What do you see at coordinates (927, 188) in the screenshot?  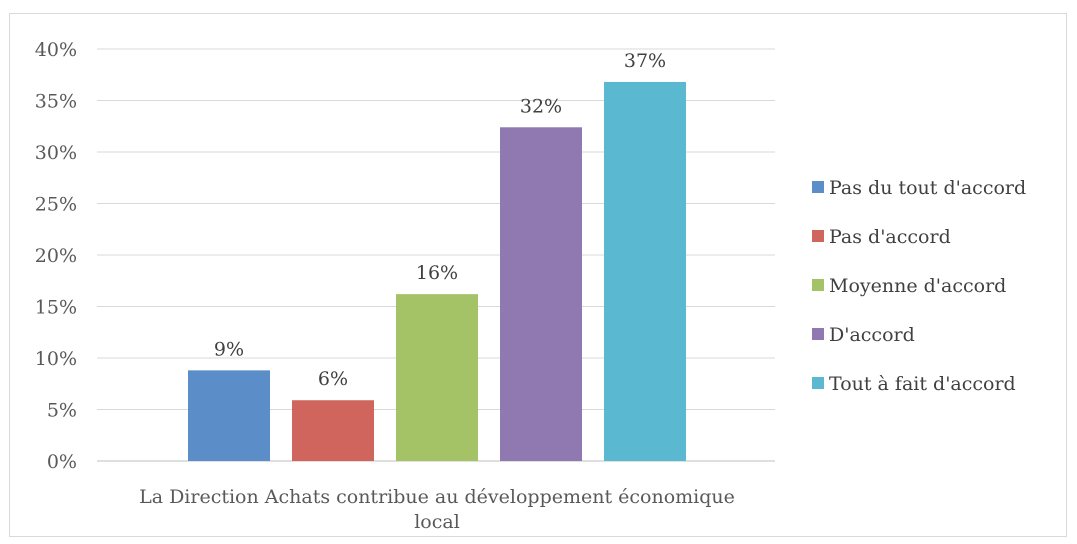 I see `legend-label-1: Pas du tout d'accord` at bounding box center [927, 188].